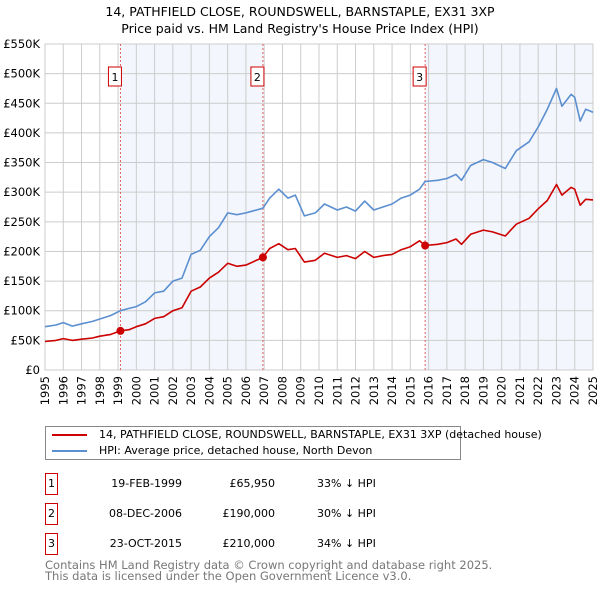 The height and width of the screenshot is (590, 600). Describe the element at coordinates (520, 390) in the screenshot. I see `x-tick-label: 2021` at that location.